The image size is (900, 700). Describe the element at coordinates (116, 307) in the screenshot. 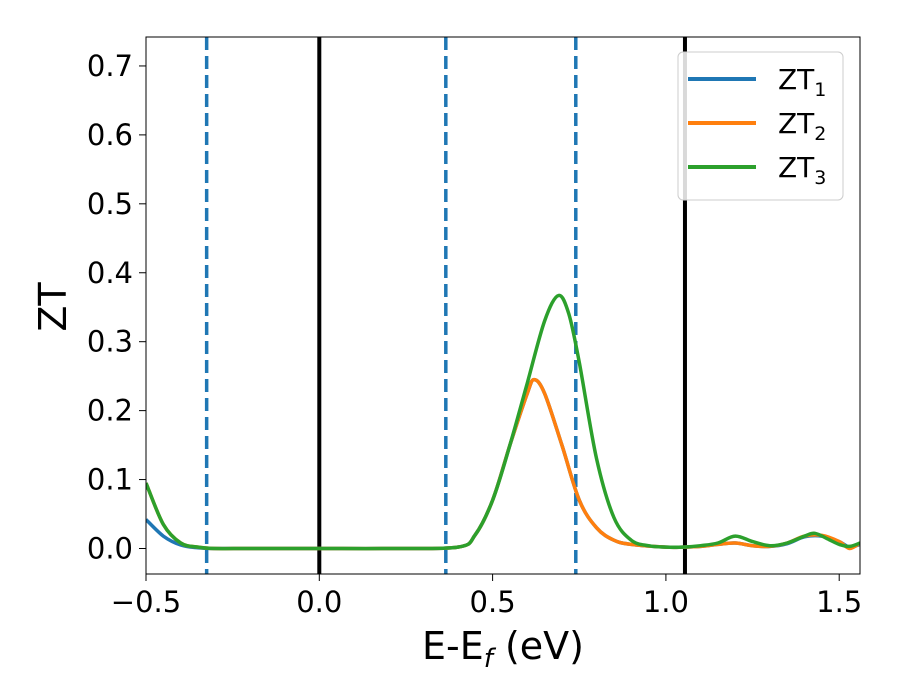

I see `y-axis: 0.0 0.1 0.2 0.3 0.4 0.5 0.6 0.7` at that location.